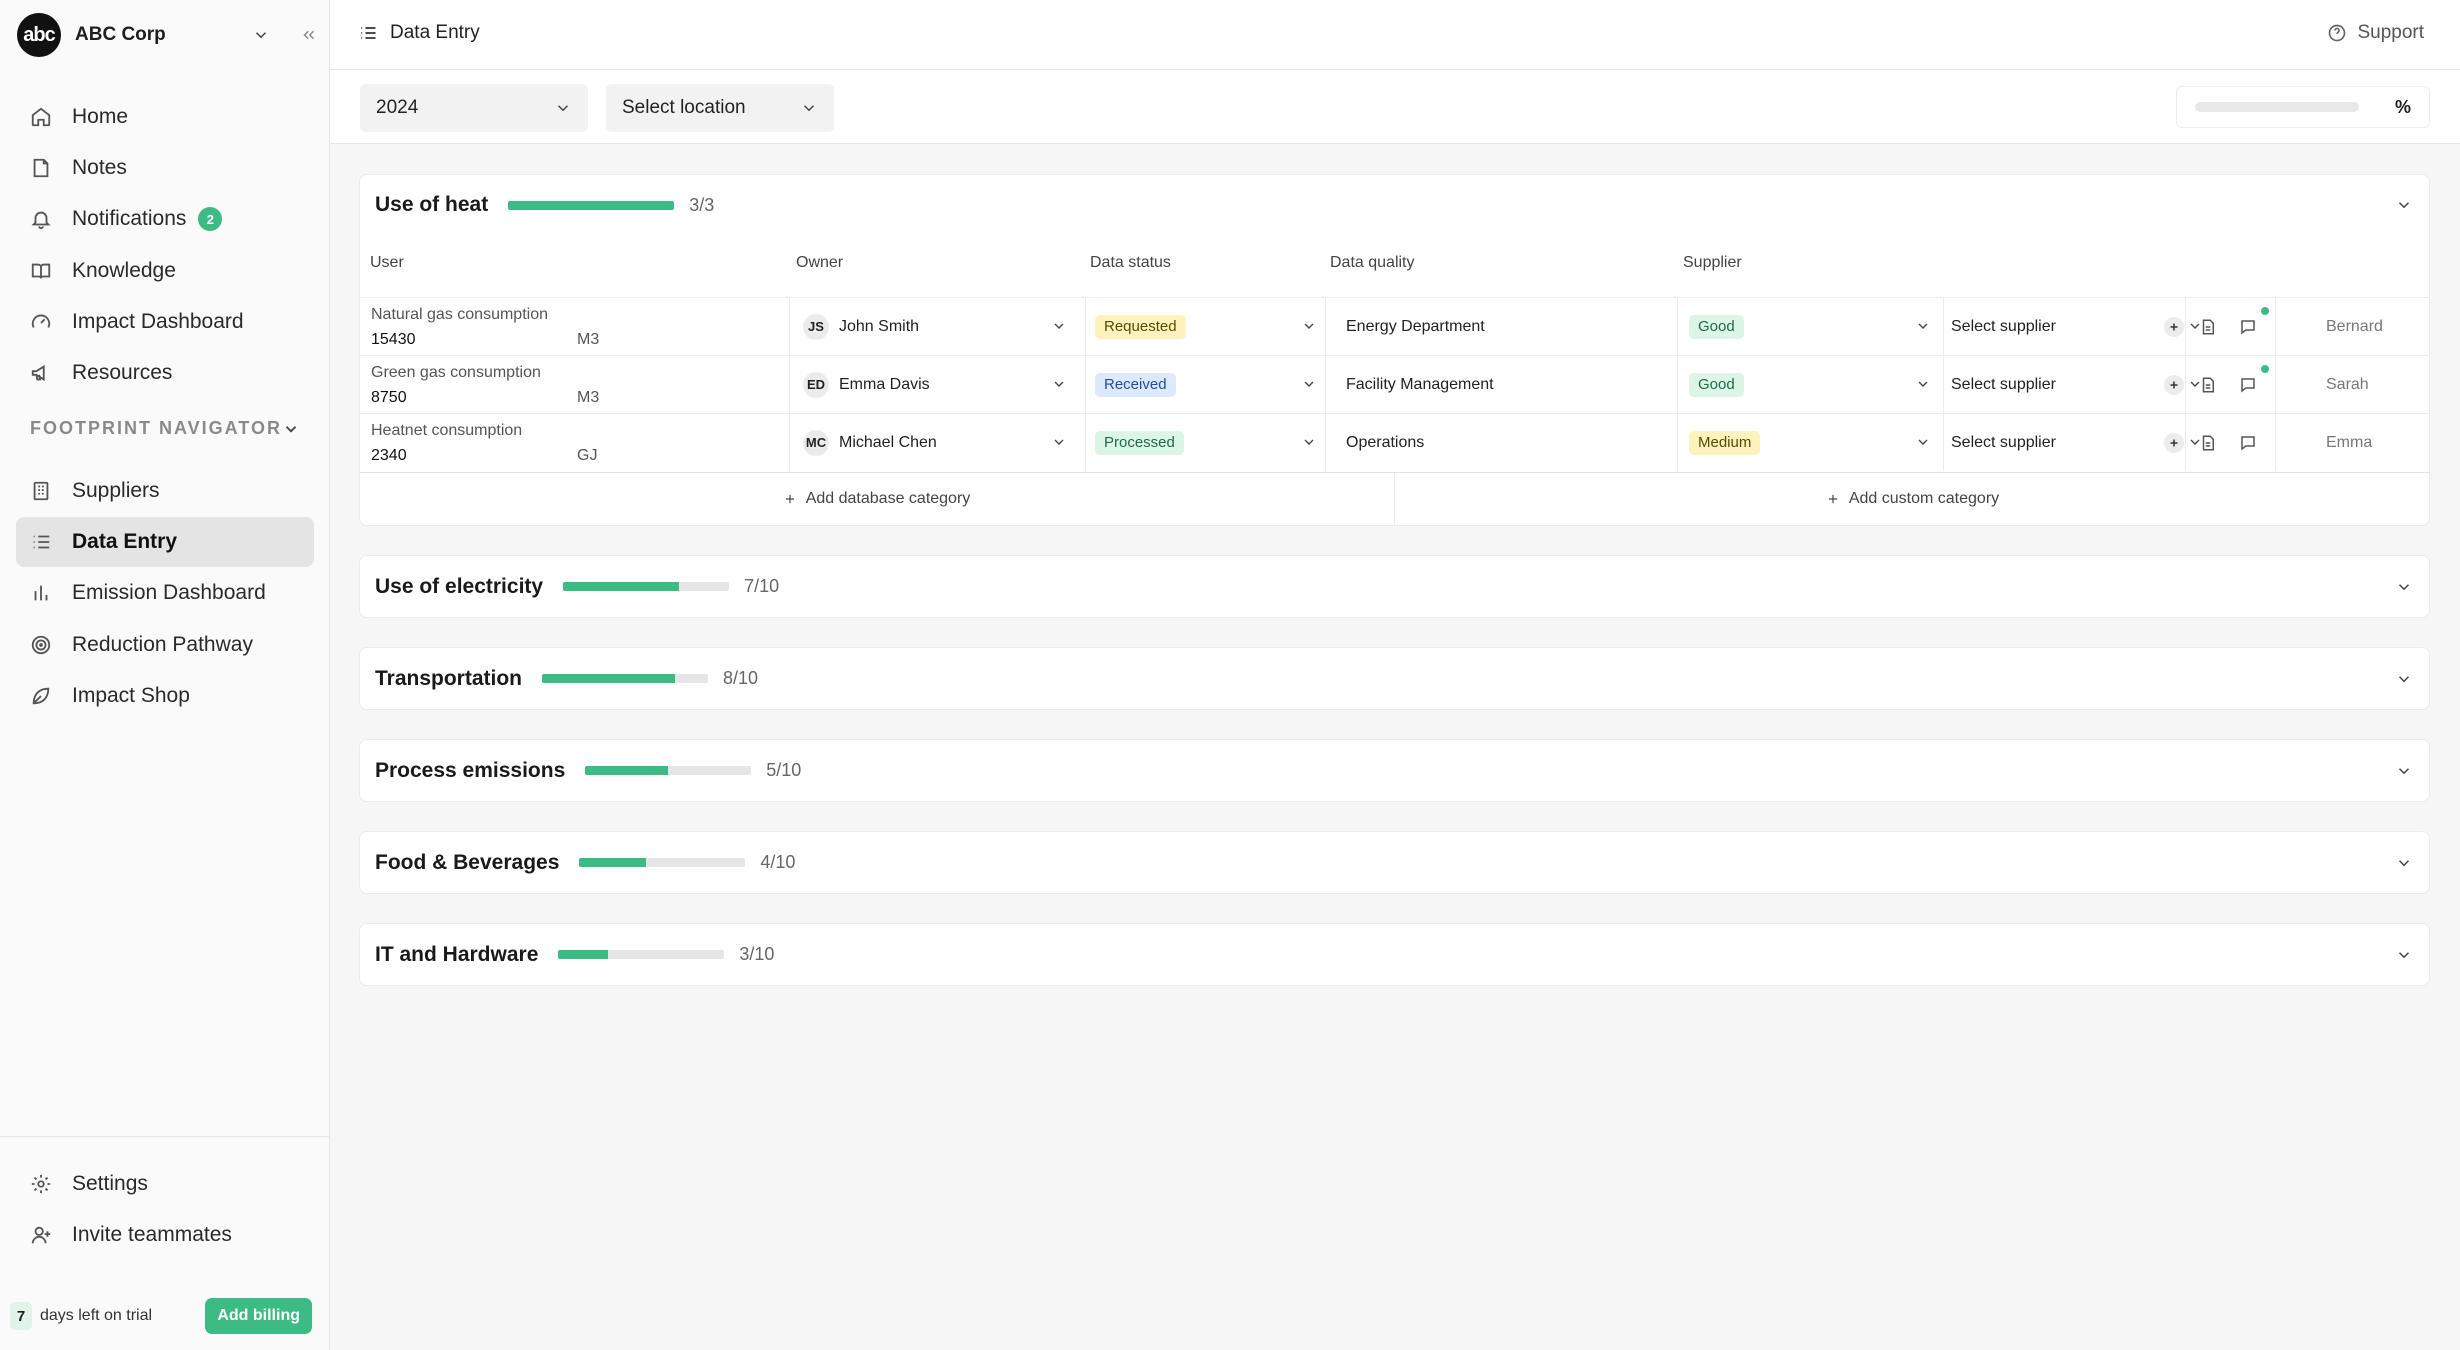  Describe the element at coordinates (1716, 384) in the screenshot. I see `quality-badge: Good` at that location.